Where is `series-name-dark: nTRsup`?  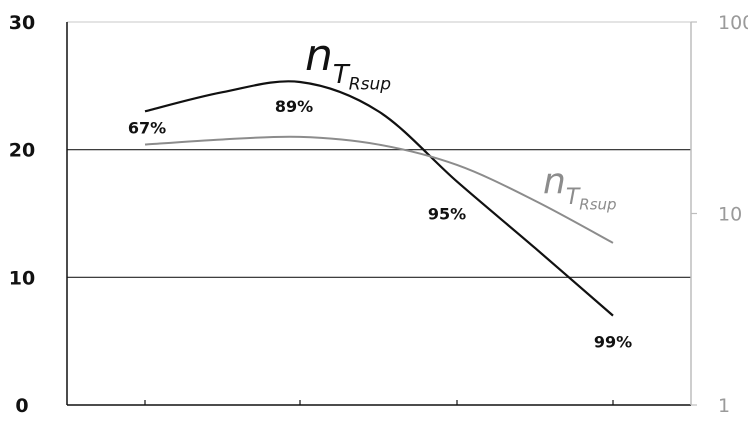 series-name-dark: nTRsup is located at coordinates (348, 62).